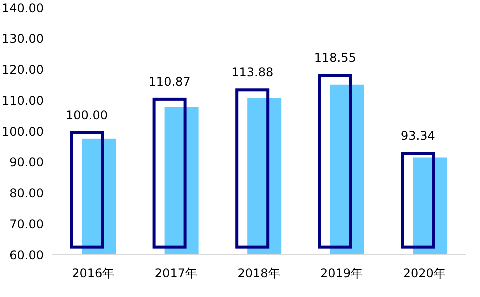 The height and width of the screenshot is (297, 480). Describe the element at coordinates (259, 273) in the screenshot. I see `x-tick-label: 2018年` at that location.